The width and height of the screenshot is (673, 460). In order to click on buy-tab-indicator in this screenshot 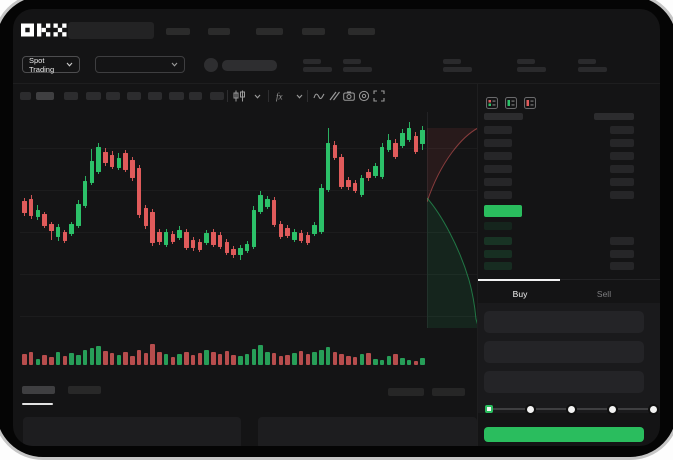, I will do `click(519, 280)`.